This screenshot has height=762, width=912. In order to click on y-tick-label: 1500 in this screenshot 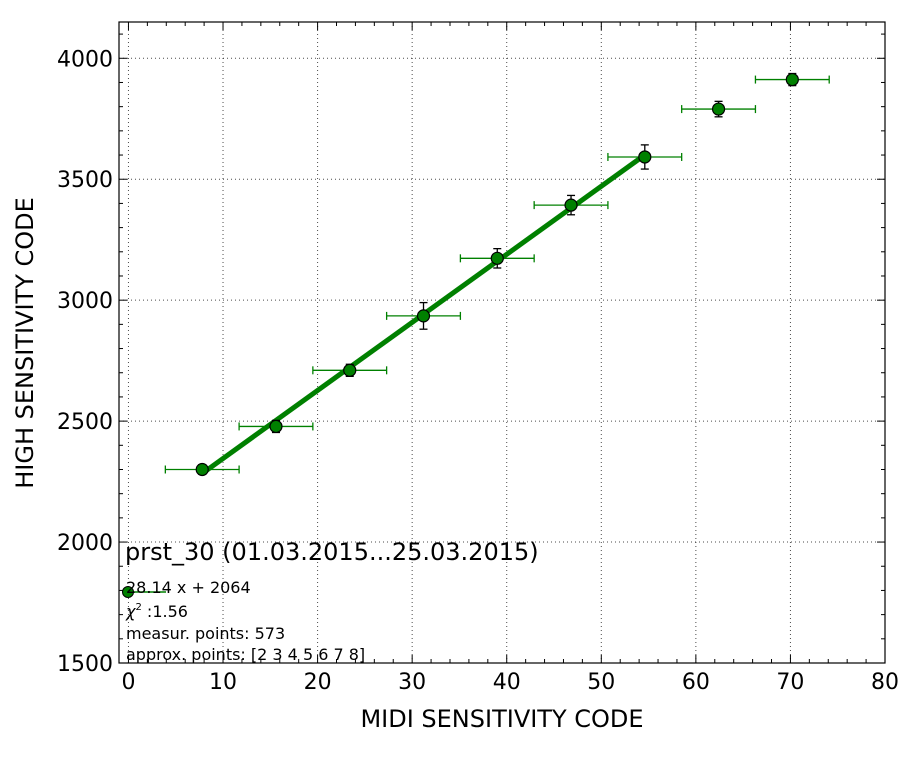, I will do `click(85, 664)`.